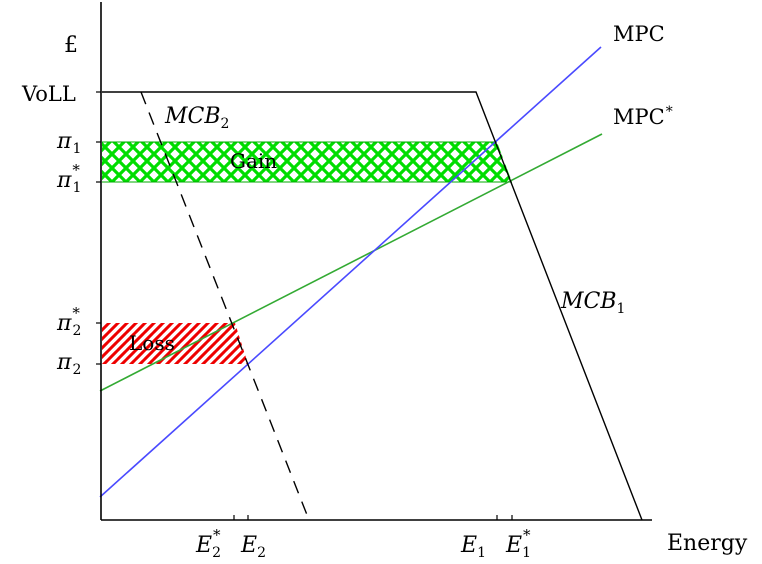  Describe the element at coordinates (48, 94) in the screenshot. I see `y-label-voll: VoLL` at that location.